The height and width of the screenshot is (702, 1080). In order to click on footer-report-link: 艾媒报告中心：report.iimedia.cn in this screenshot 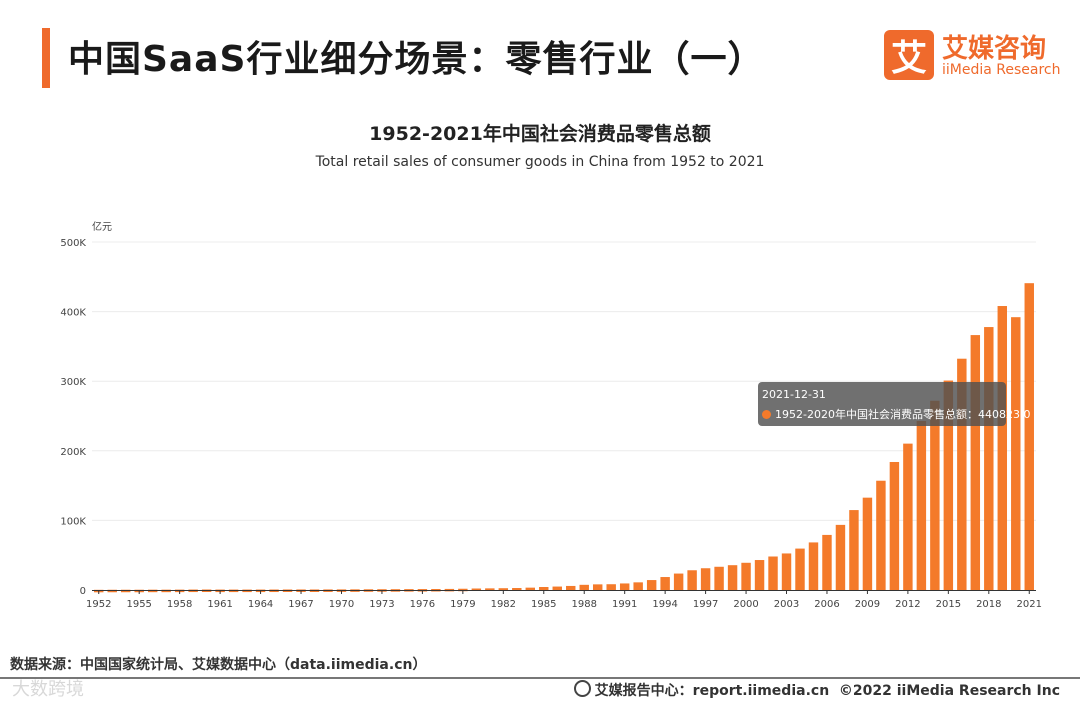, I will do `click(712, 691)`.